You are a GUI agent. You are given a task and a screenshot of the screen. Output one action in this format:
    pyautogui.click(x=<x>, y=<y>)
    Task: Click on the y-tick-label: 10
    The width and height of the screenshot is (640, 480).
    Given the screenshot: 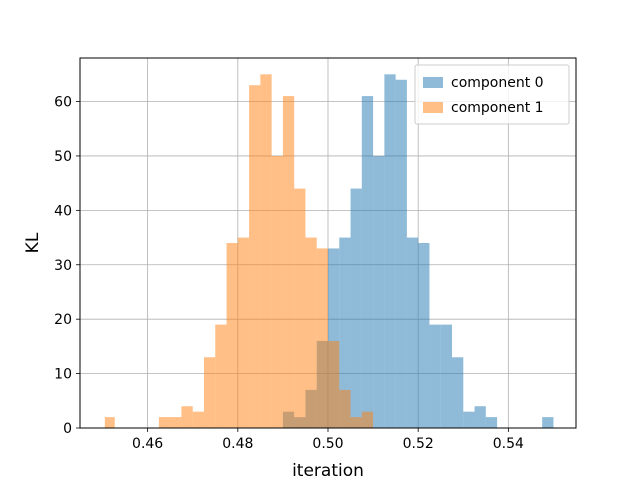 What is the action you would take?
    pyautogui.click(x=63, y=375)
    